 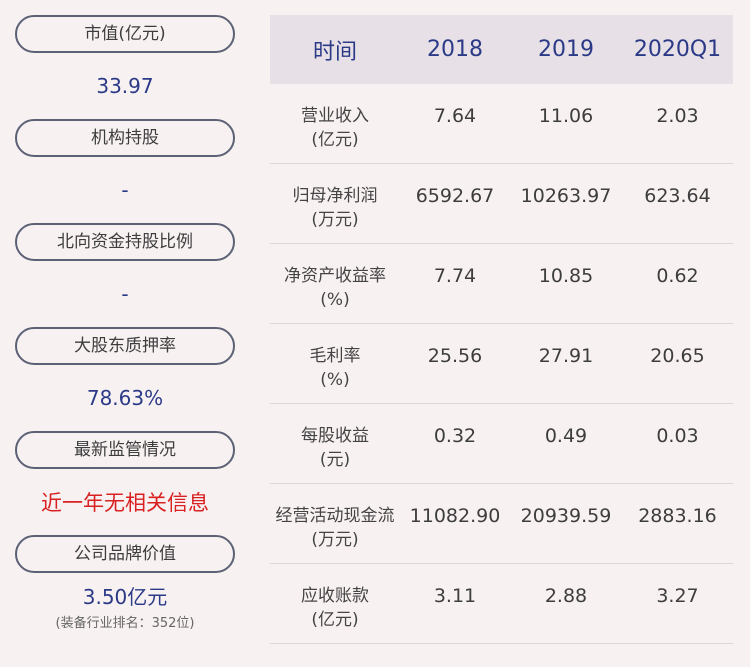 I want to click on metric-label: 营业收入, so click(x=335, y=116).